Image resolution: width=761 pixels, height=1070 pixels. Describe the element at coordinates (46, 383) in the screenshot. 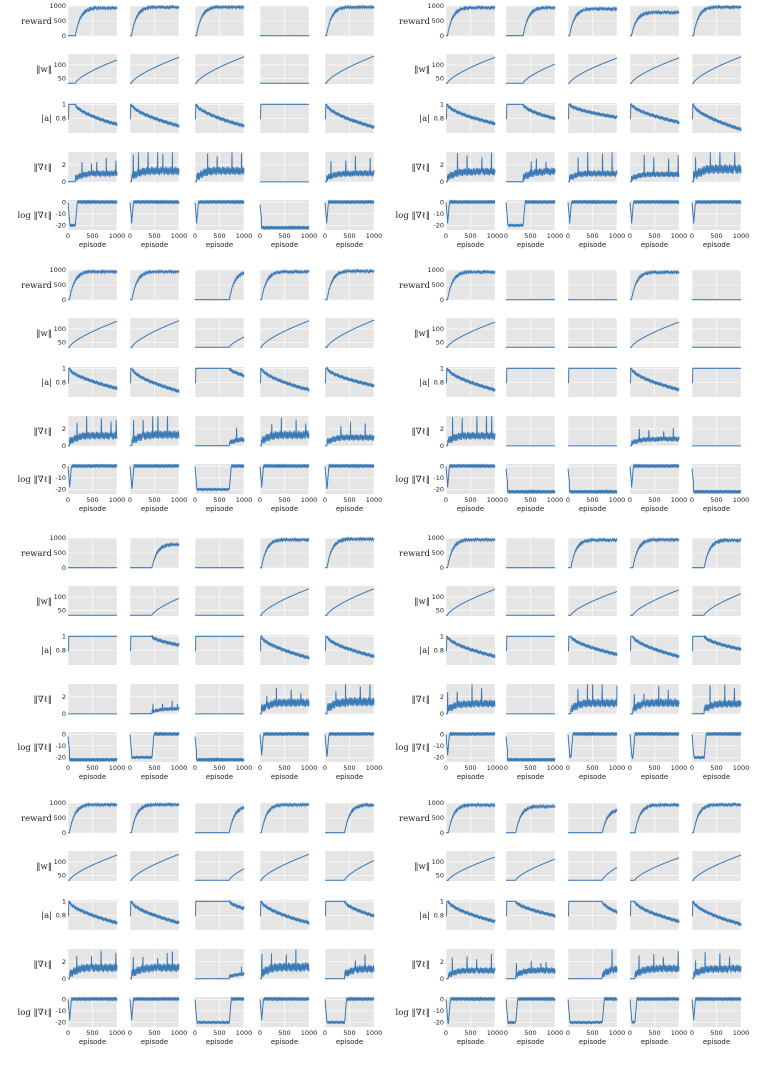

I see `y-axis-label: |a|` at that location.